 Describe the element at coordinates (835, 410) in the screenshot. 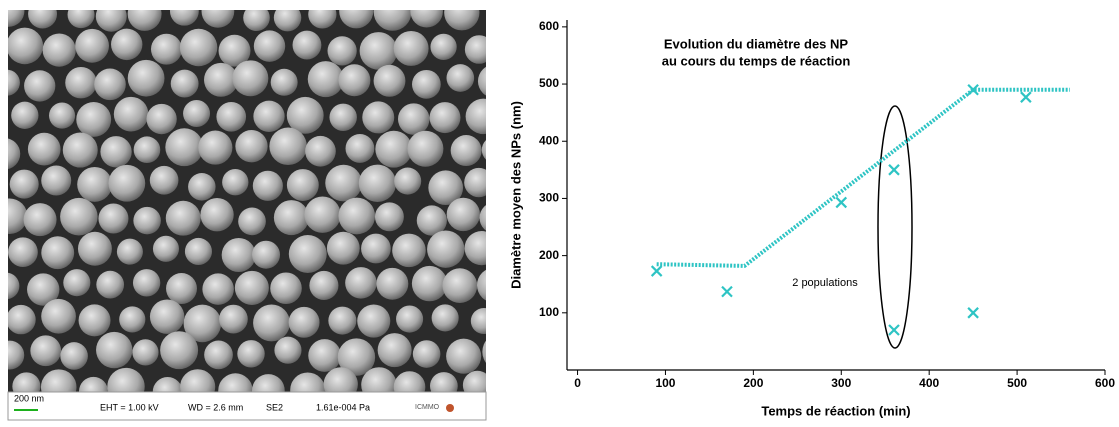

I see `x-axis-label: Temps de réaction (min)` at that location.